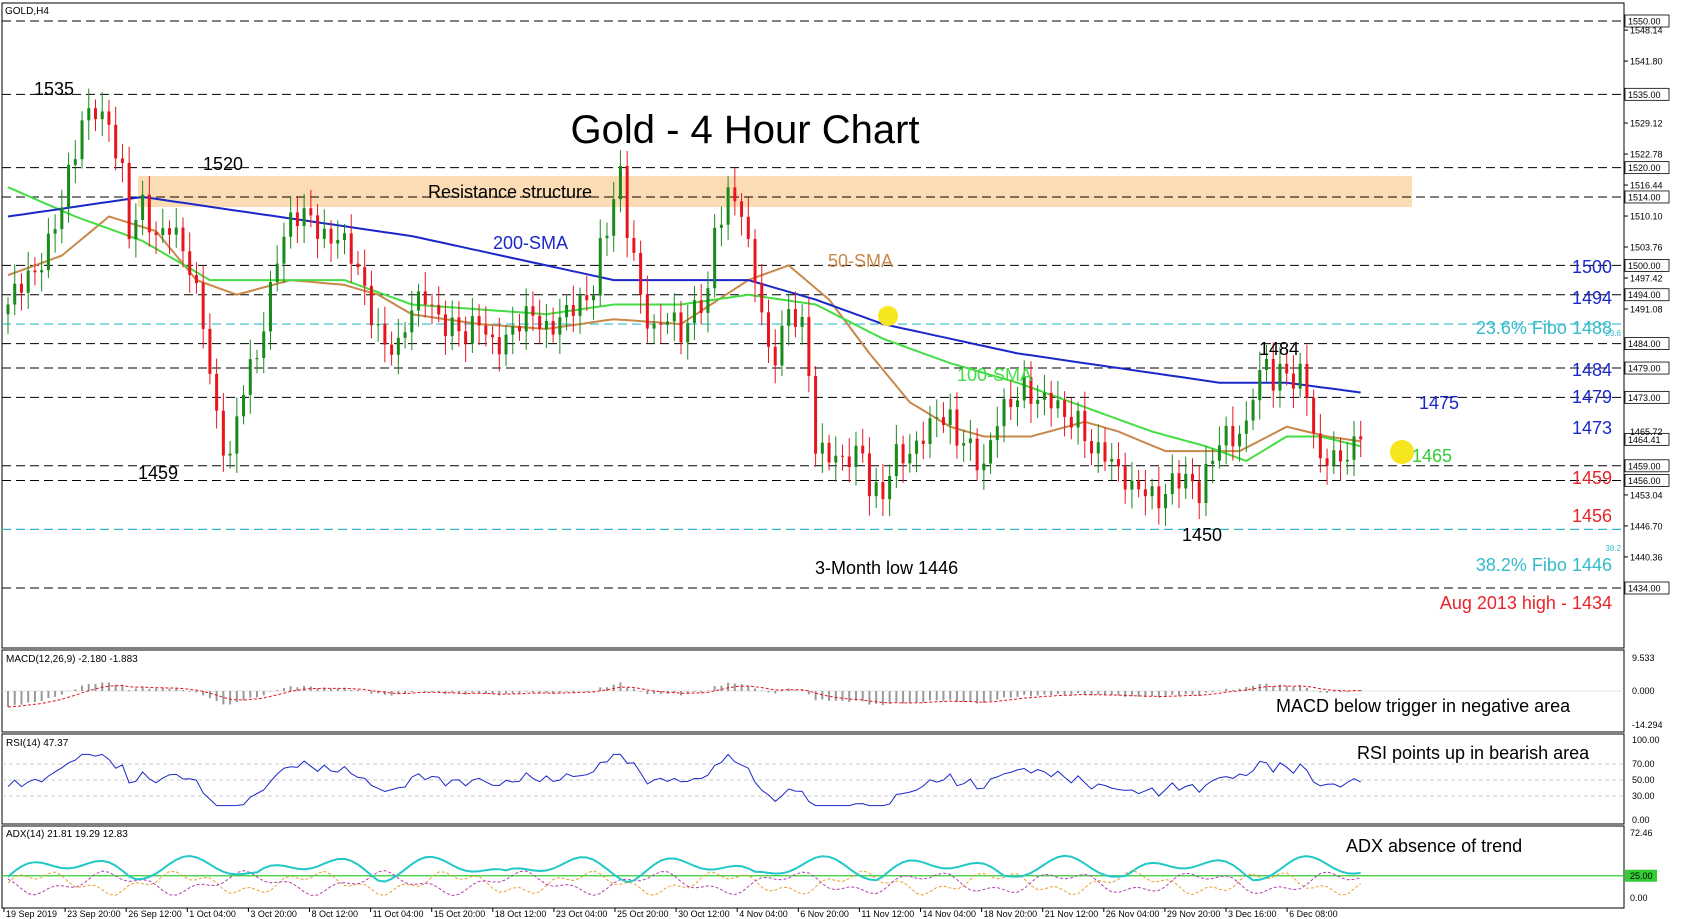  I want to click on fibo-tag-38: 38.2, so click(1613, 548).